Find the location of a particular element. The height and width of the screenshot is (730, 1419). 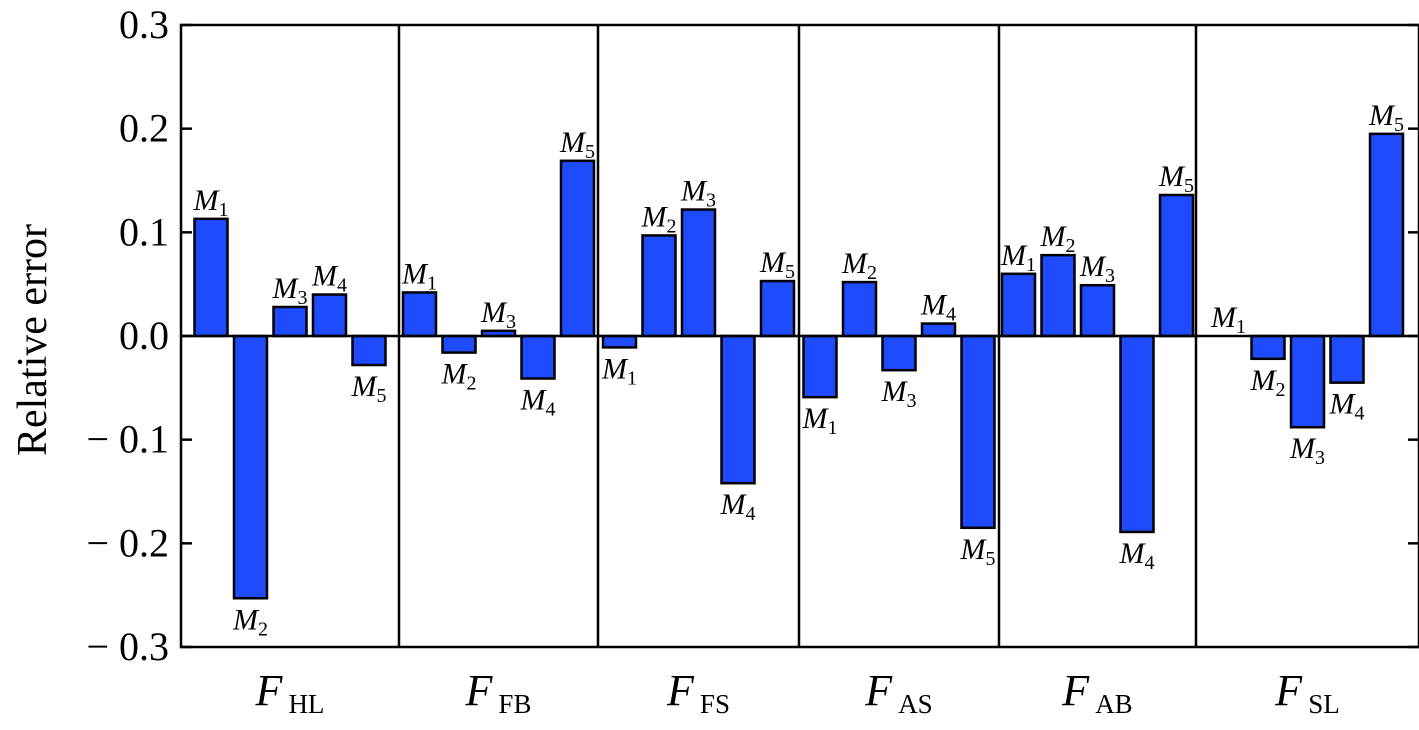

category-label: F SL is located at coordinates (1306, 692).